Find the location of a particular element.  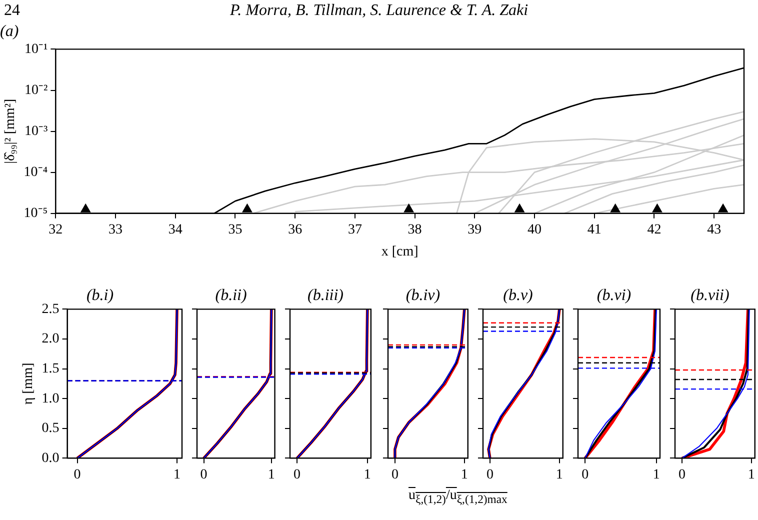

x-tick-label: 35 is located at coordinates (235, 230).